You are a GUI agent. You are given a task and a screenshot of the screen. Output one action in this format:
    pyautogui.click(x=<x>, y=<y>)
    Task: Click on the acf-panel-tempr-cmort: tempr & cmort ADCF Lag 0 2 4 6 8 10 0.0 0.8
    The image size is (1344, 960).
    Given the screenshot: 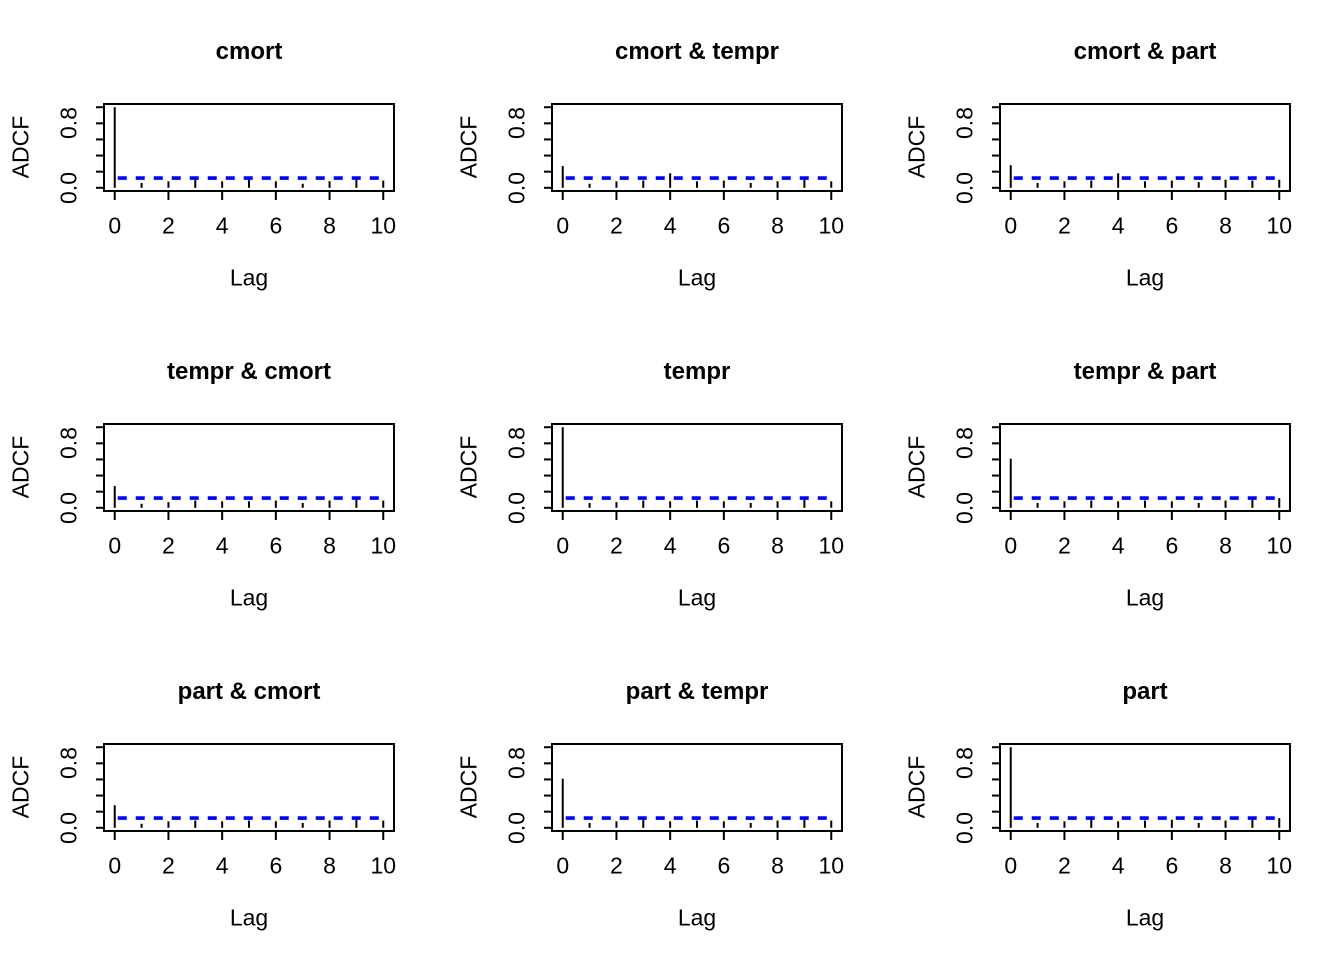 What is the action you would take?
    pyautogui.click(x=224, y=480)
    